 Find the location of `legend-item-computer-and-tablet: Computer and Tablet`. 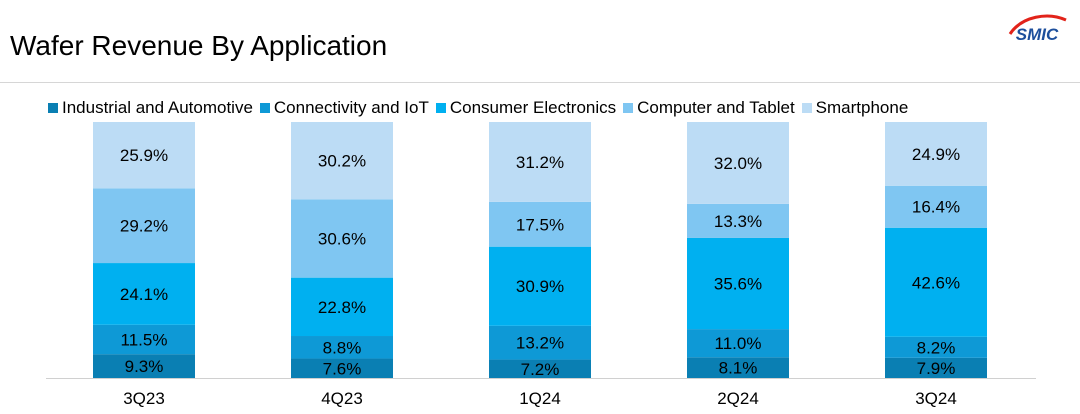

legend-item-computer-and-tablet: Computer and Tablet is located at coordinates (709, 108).